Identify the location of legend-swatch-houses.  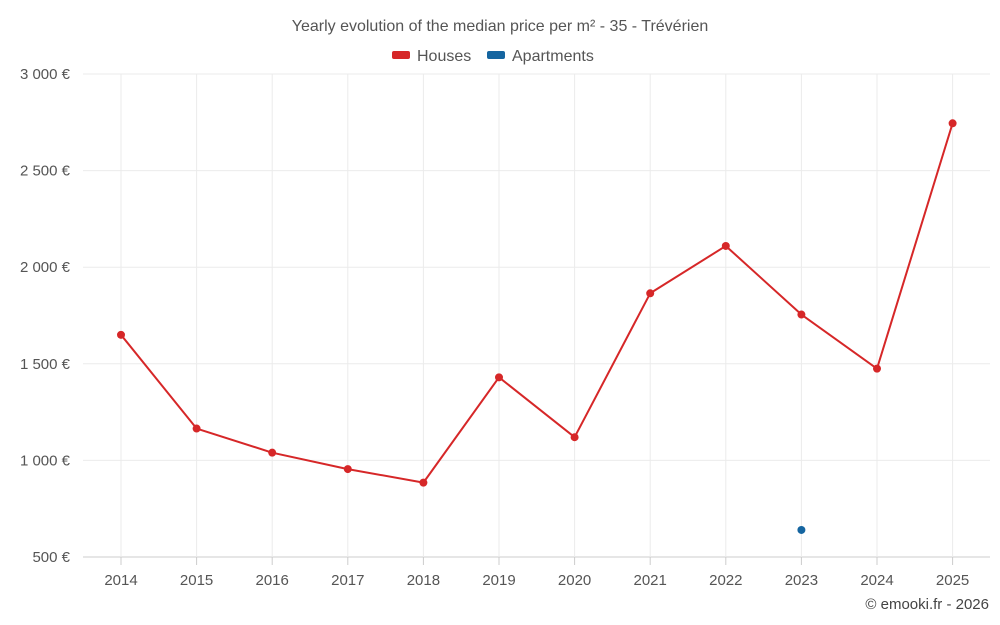
(401, 55).